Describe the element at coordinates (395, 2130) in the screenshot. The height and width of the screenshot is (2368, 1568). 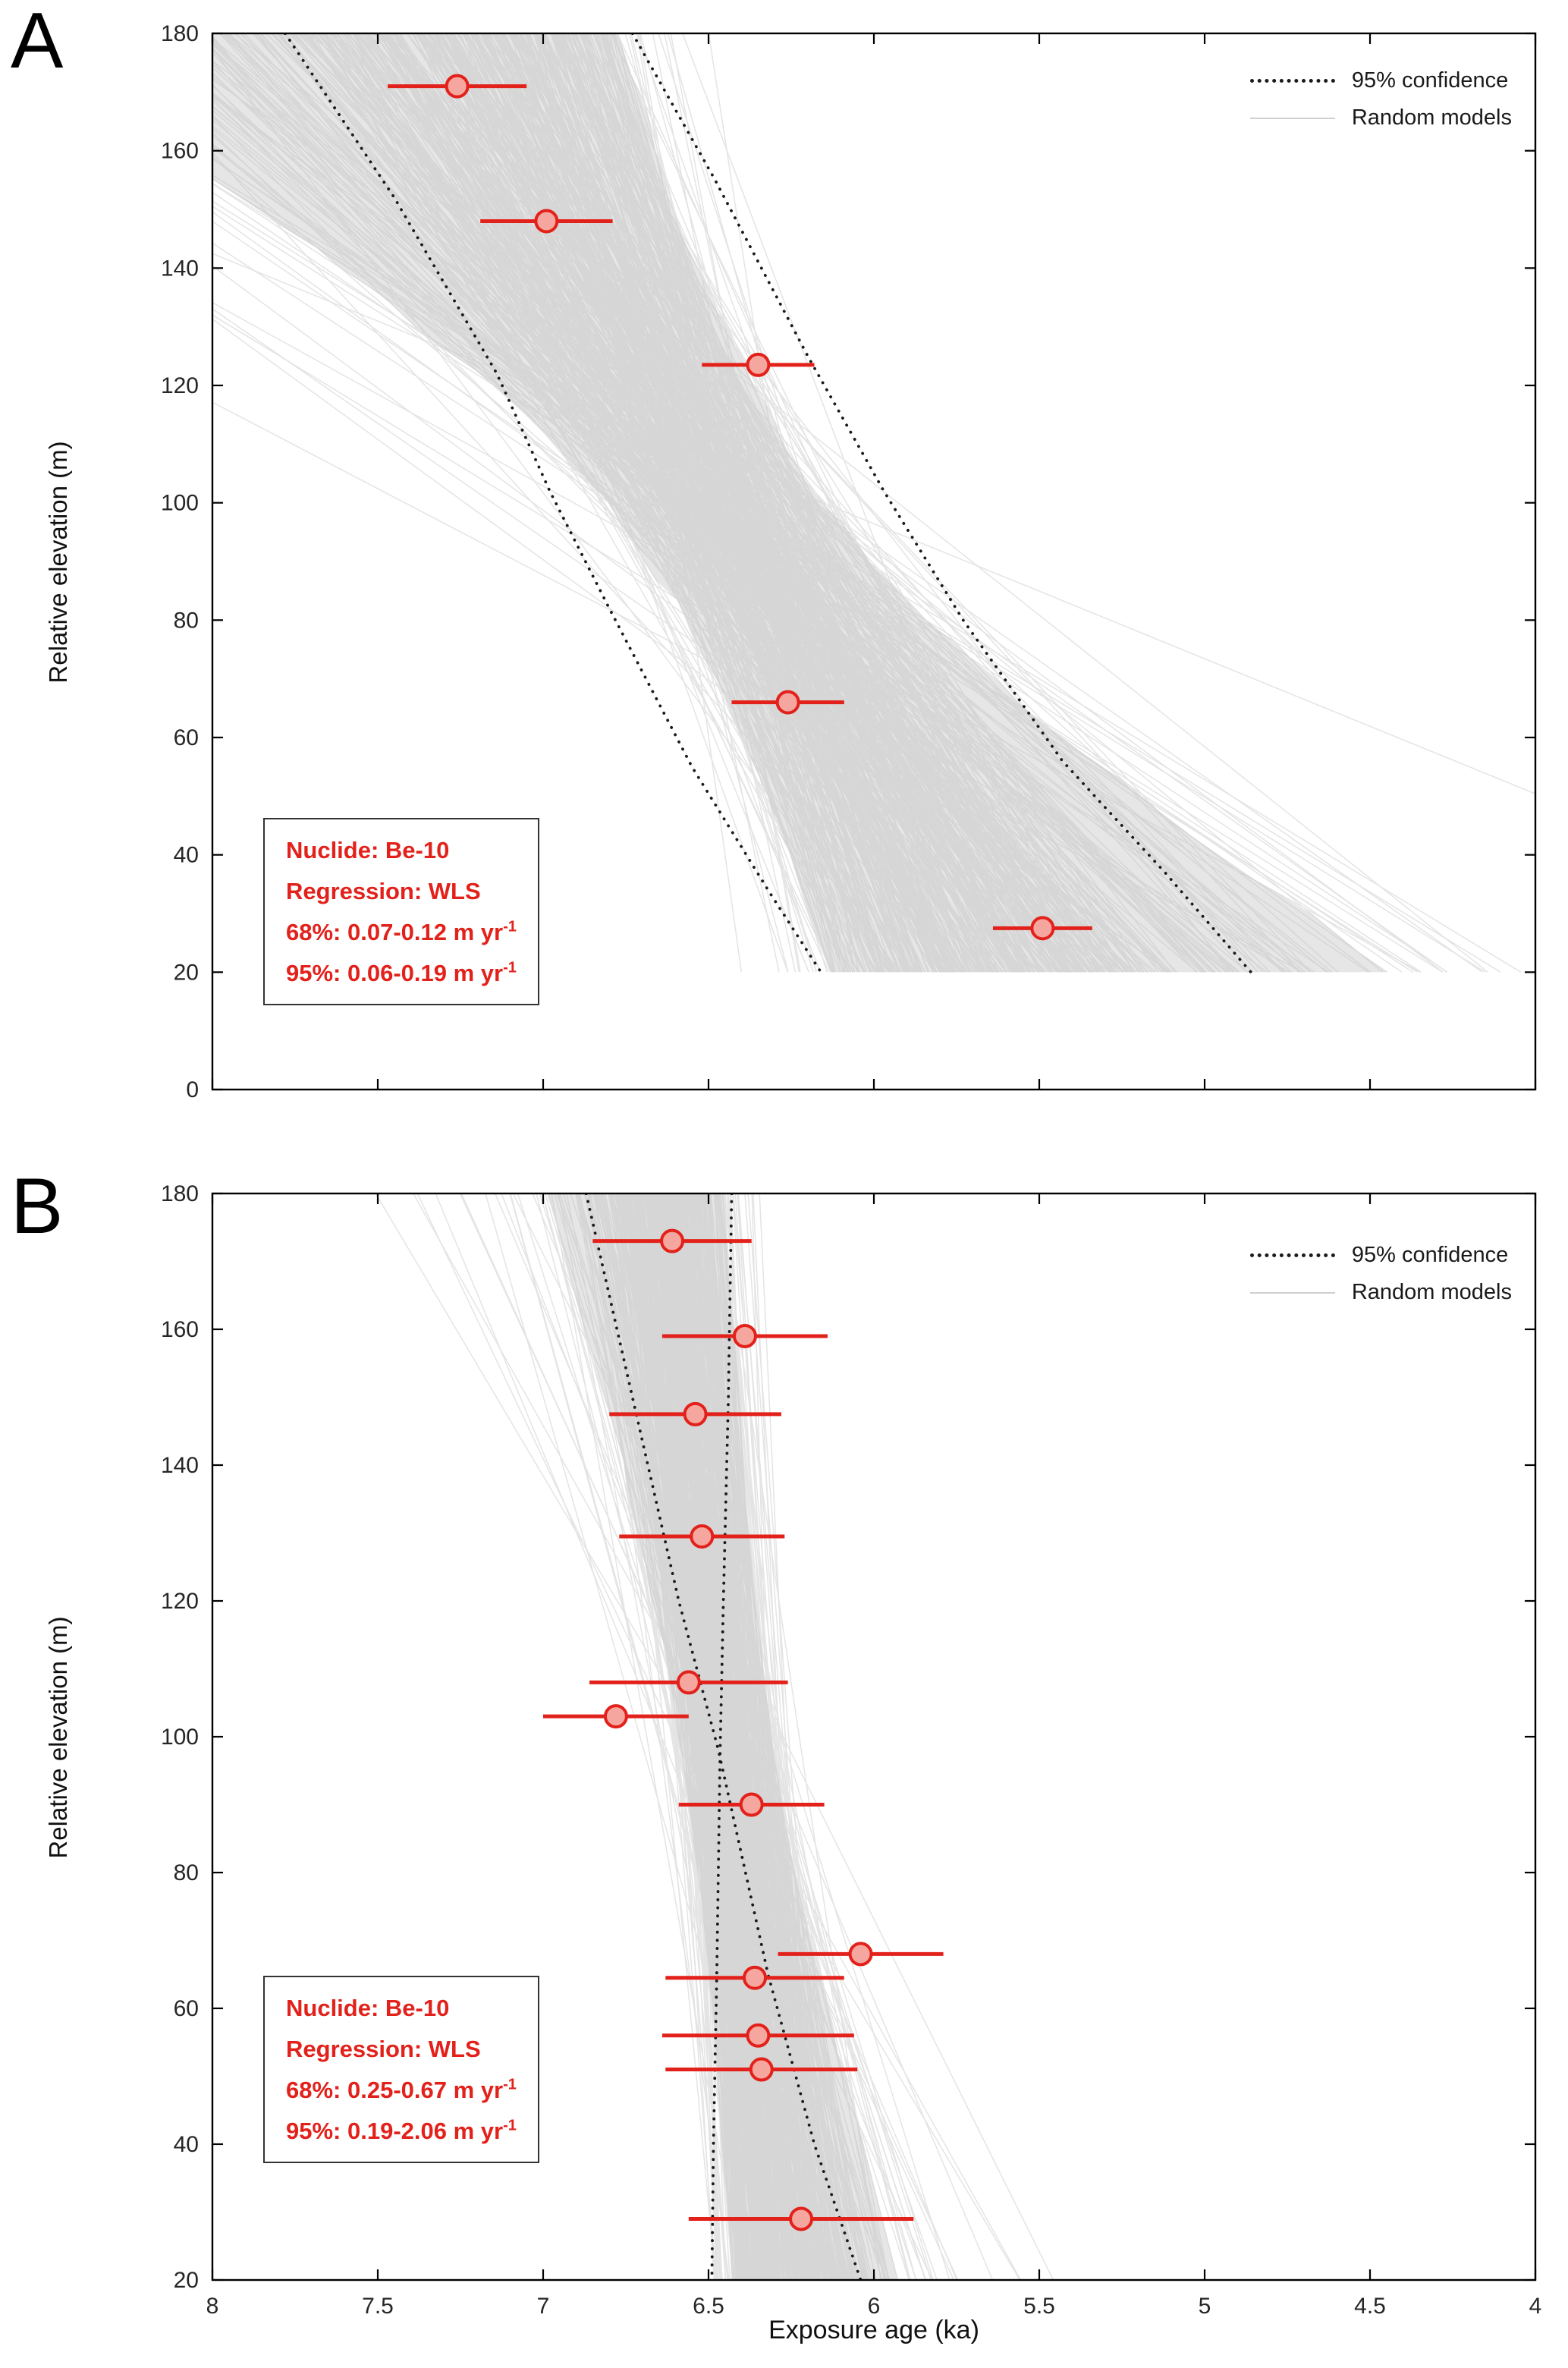
I see `ci95-prefix: 95%: 0.19-2.06 m yr` at that location.